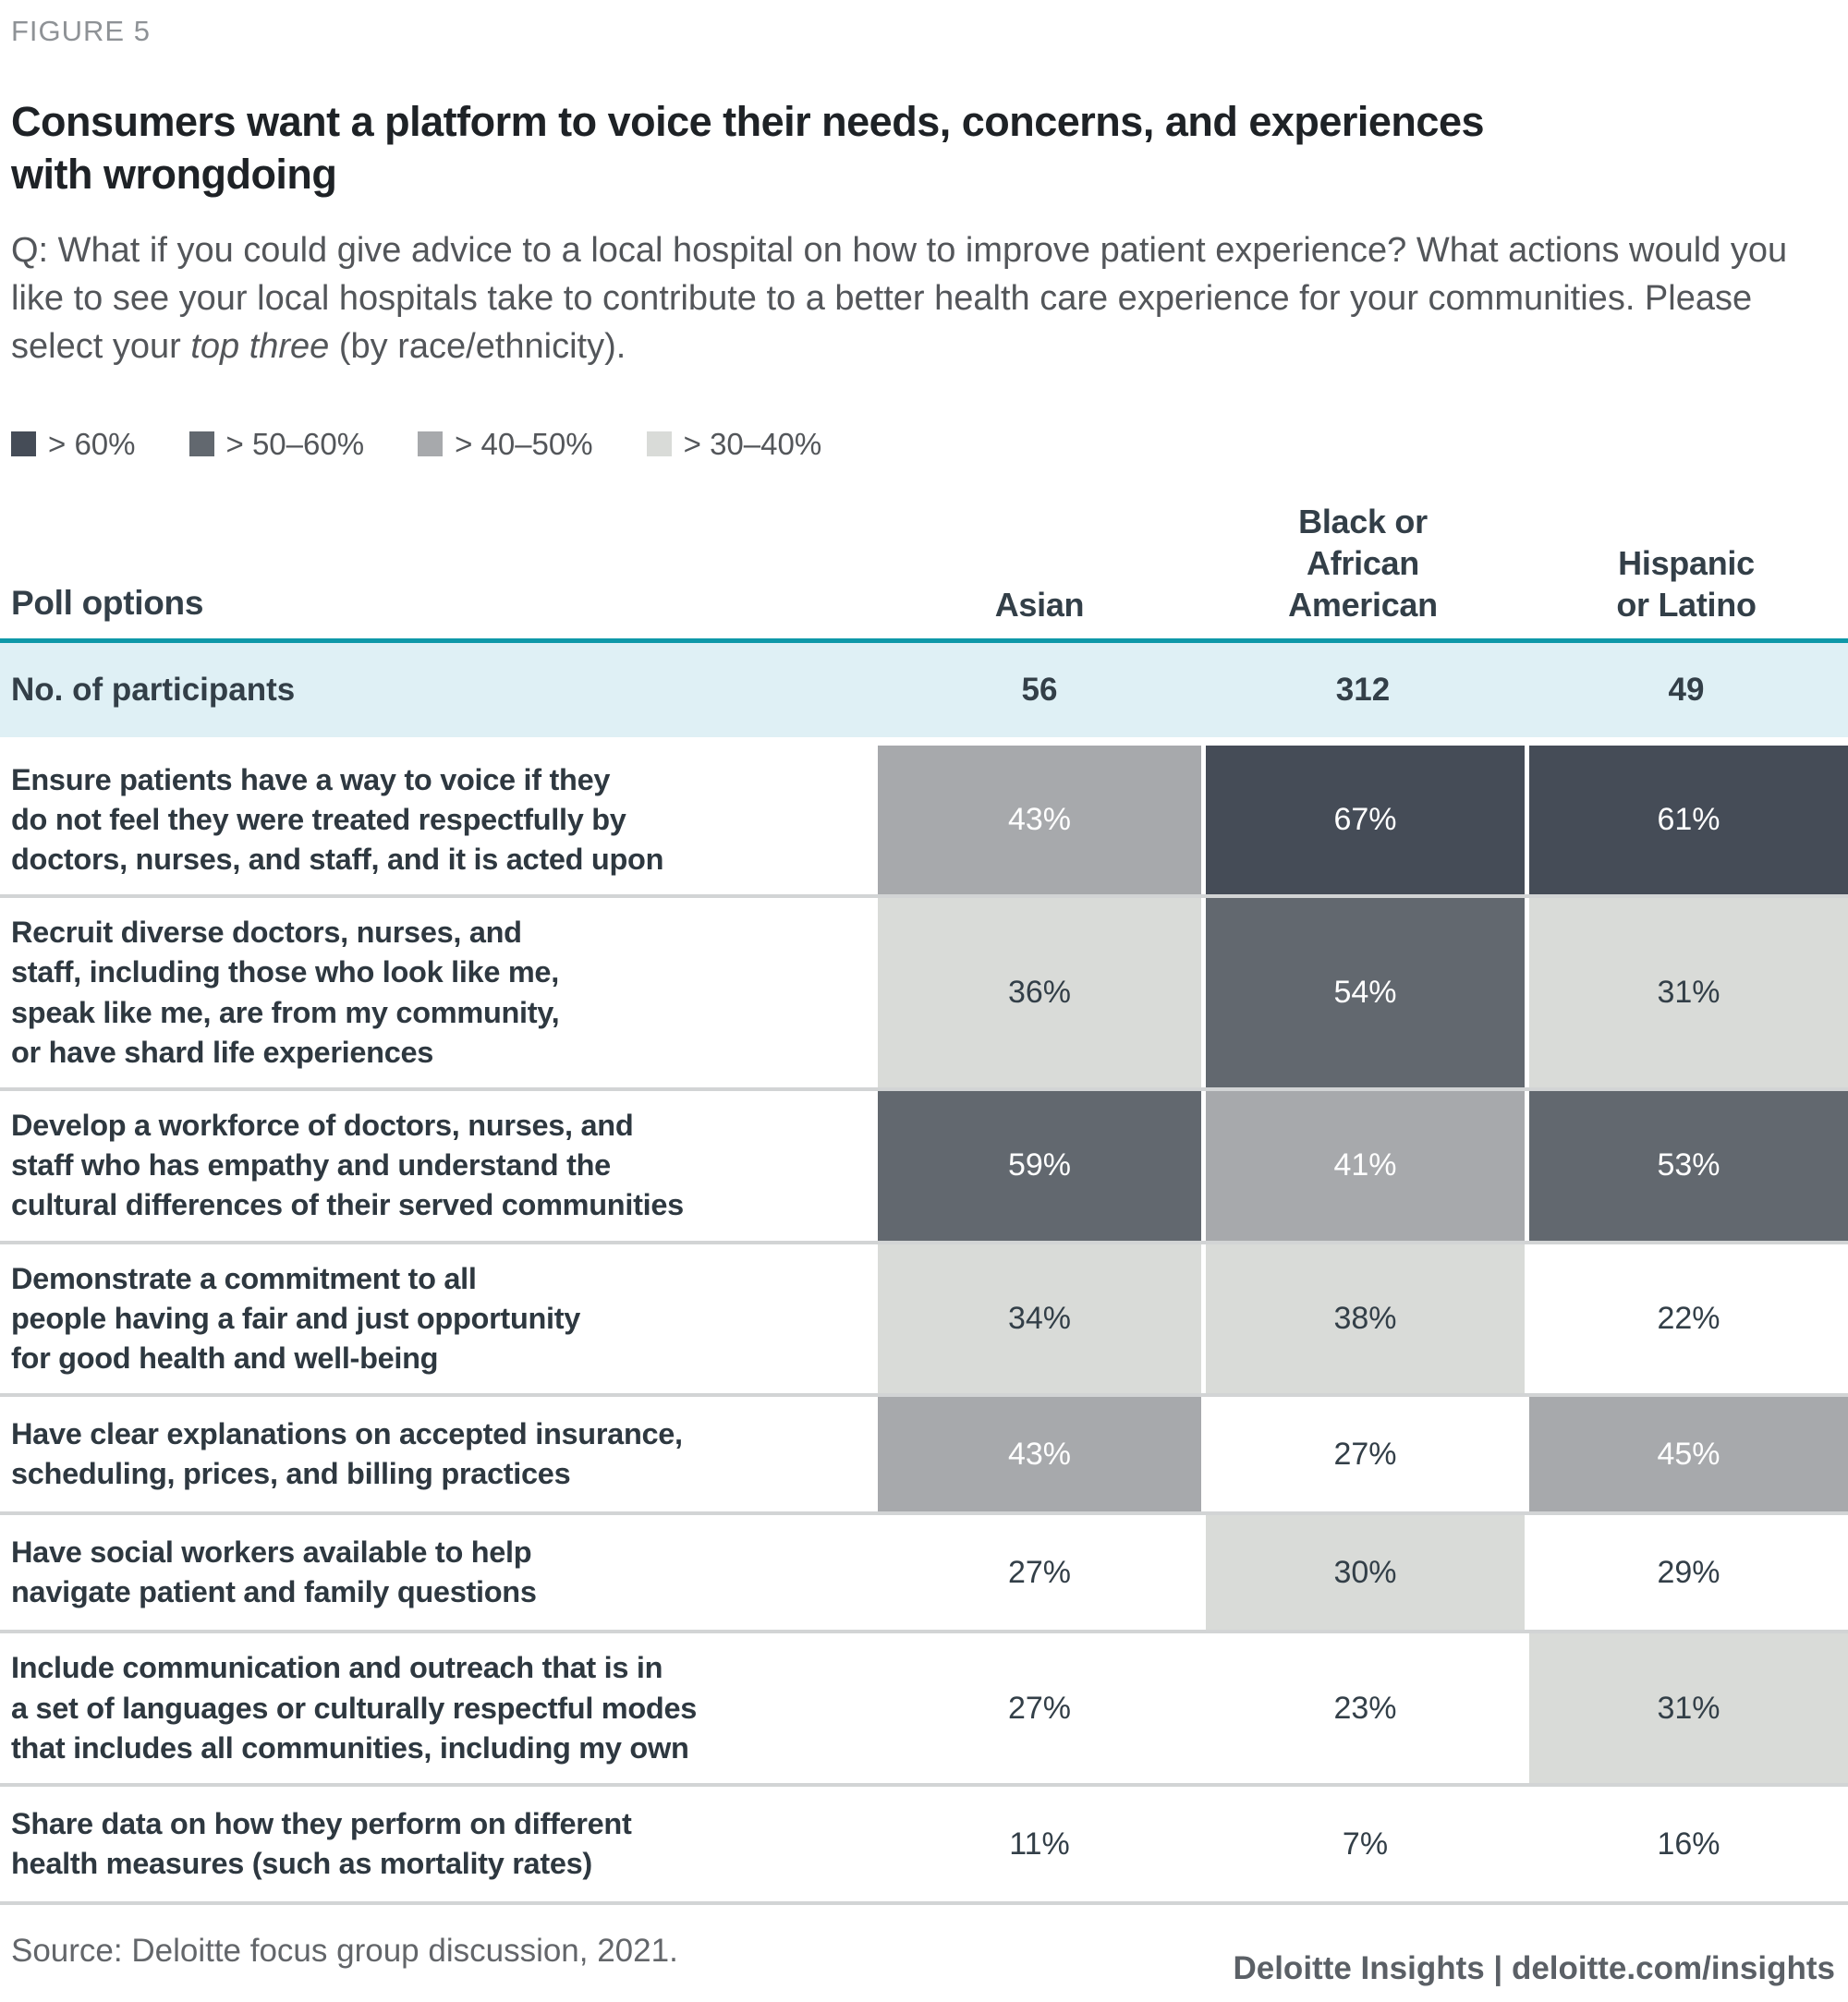 The width and height of the screenshot is (1848, 2002). What do you see at coordinates (1363, 1454) in the screenshot?
I see `value-cell-black-or-african-american: 27%` at bounding box center [1363, 1454].